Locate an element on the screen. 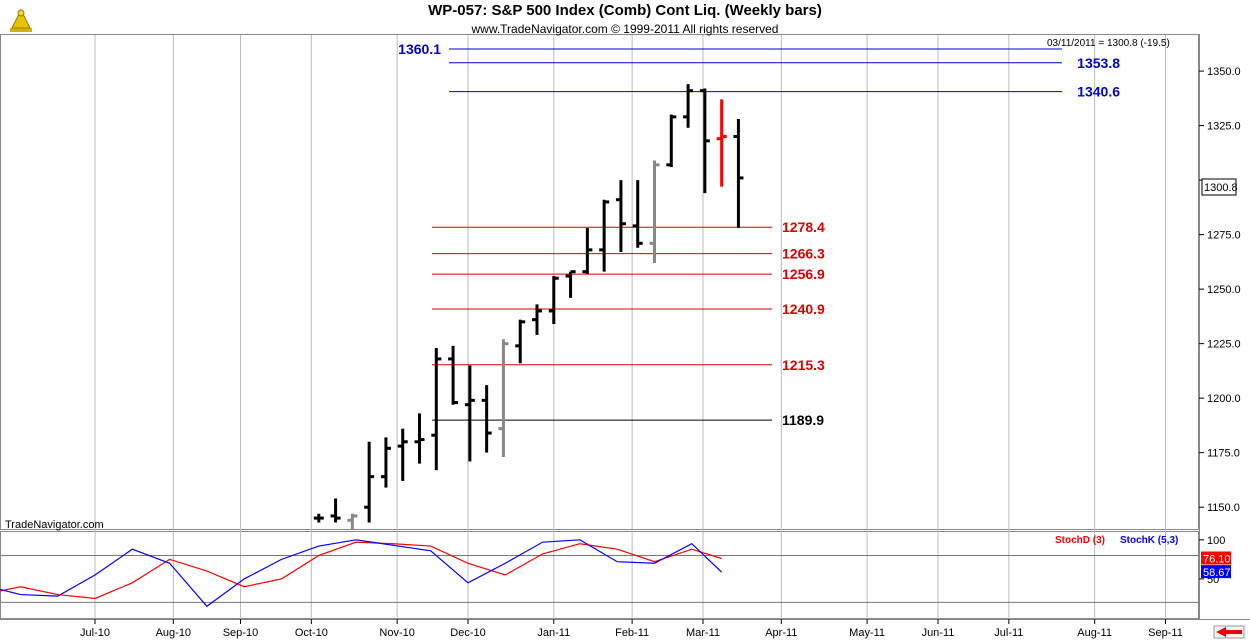  level-label: 1215.3 is located at coordinates (803, 365).